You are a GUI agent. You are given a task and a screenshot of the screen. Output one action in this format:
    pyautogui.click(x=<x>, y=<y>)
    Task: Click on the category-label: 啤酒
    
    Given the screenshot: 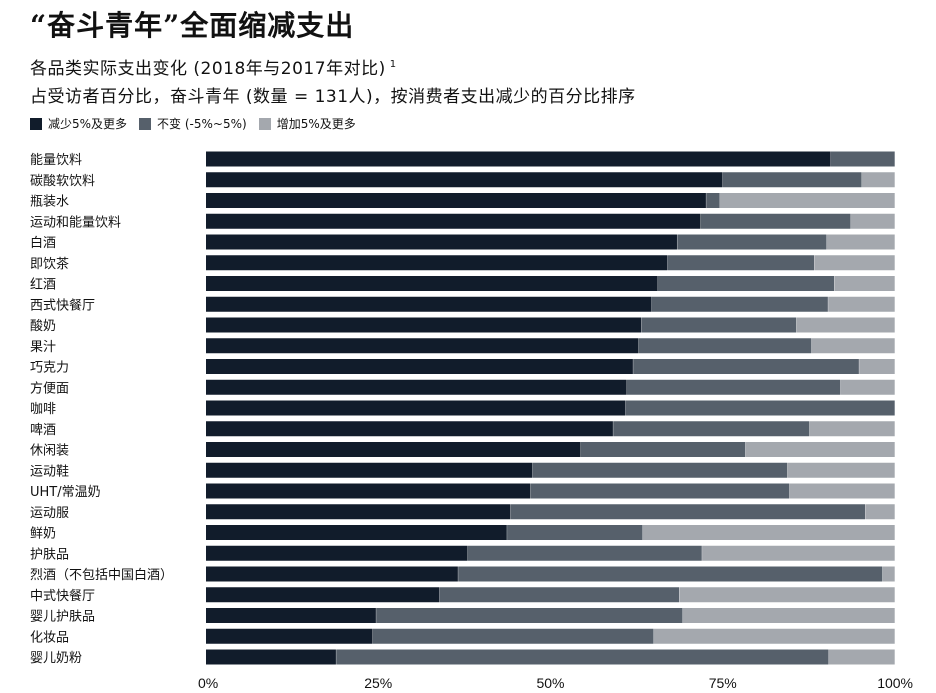 What is the action you would take?
    pyautogui.click(x=43, y=430)
    